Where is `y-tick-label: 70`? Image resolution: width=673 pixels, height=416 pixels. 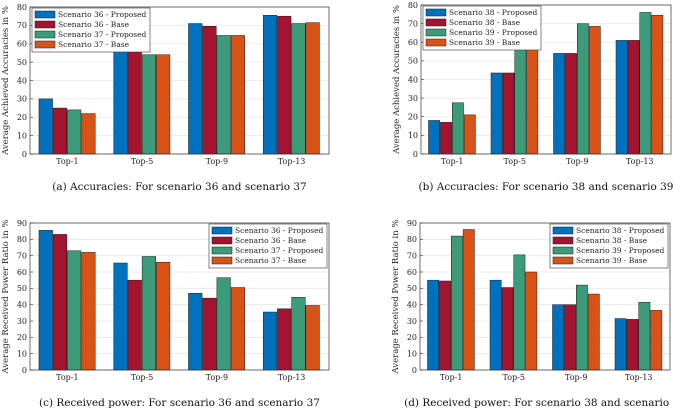
y-tick-label: 70 is located at coordinates (22, 255).